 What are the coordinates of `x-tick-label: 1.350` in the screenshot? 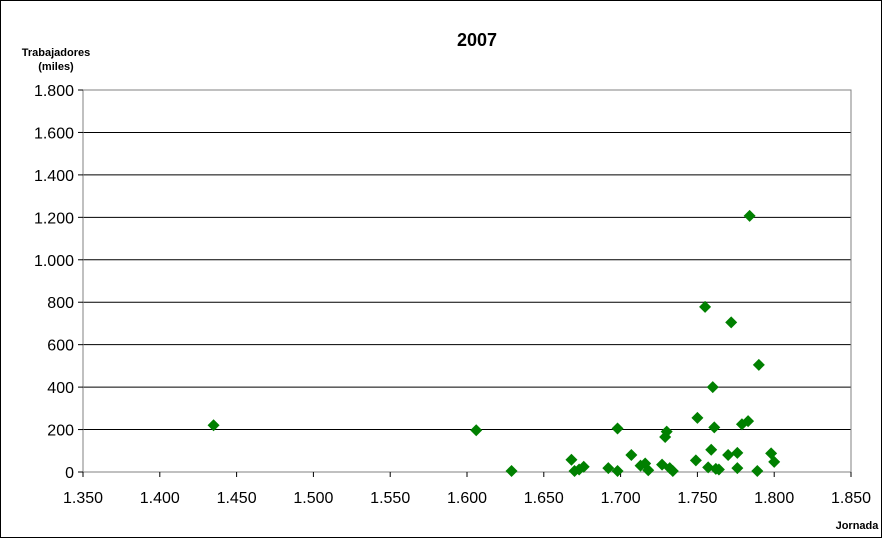 It's located at (83, 498).